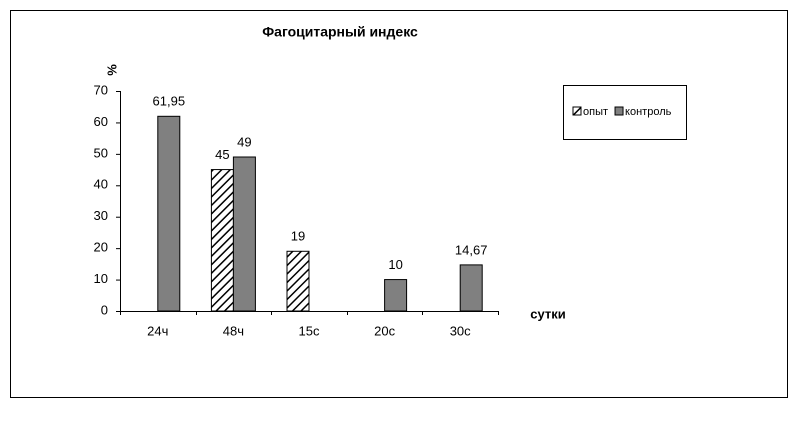  What do you see at coordinates (101, 247) in the screenshot?
I see `y-tick-label: 20` at bounding box center [101, 247].